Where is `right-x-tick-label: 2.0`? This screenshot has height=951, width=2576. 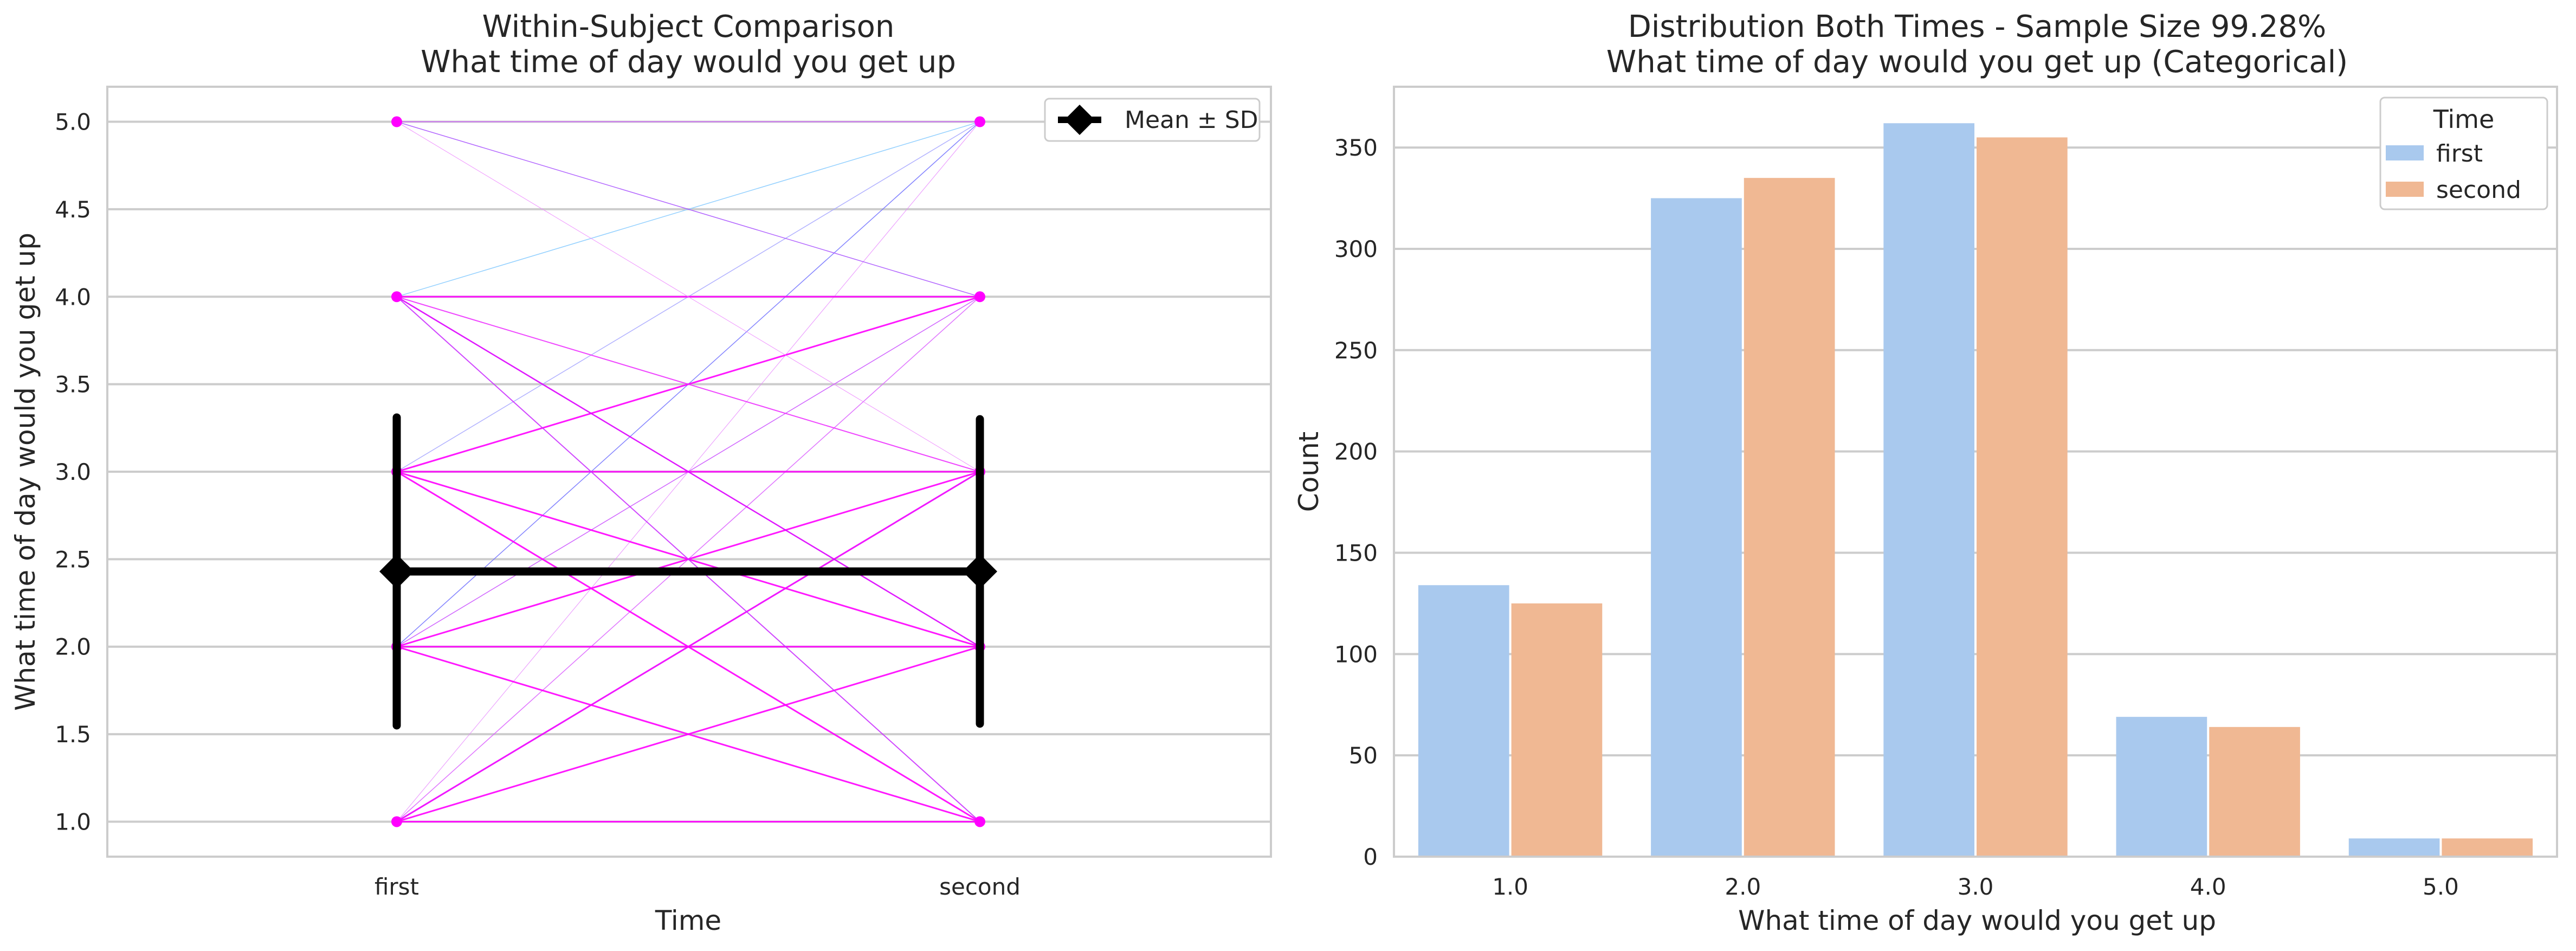 right-x-tick-label: 2.0 is located at coordinates (1743, 886).